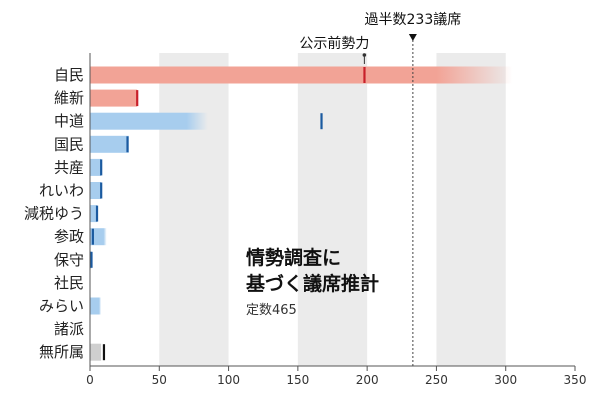  What do you see at coordinates (69, 260) in the screenshot?
I see `category-label: 保守` at bounding box center [69, 260].